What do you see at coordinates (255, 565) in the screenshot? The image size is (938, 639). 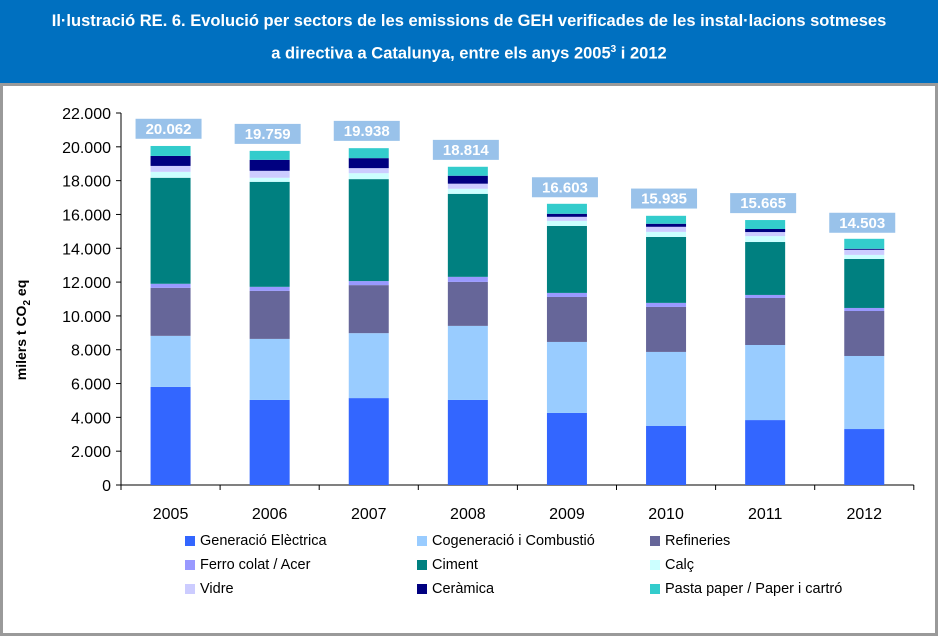 I see `legend-label: Ferro colat / Acer` at bounding box center [255, 565].